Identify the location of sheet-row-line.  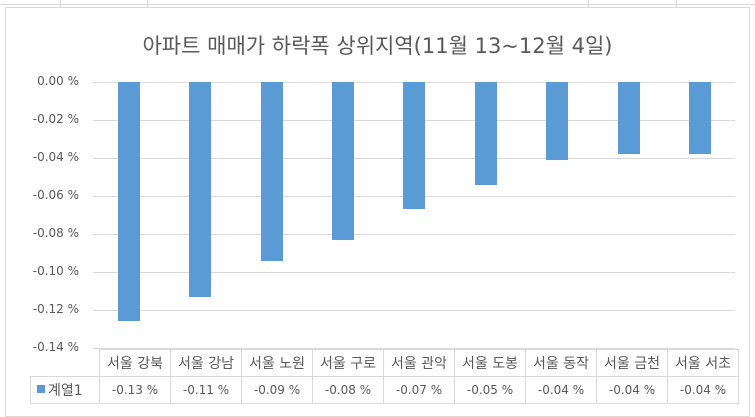
(377, 4).